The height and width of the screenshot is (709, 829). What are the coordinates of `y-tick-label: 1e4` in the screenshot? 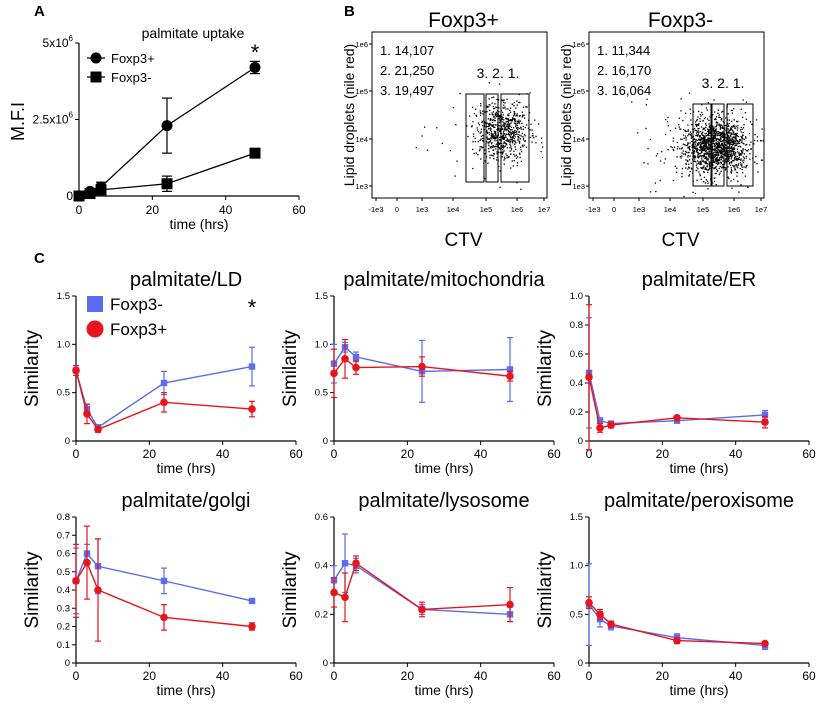 It's located at (361, 139).